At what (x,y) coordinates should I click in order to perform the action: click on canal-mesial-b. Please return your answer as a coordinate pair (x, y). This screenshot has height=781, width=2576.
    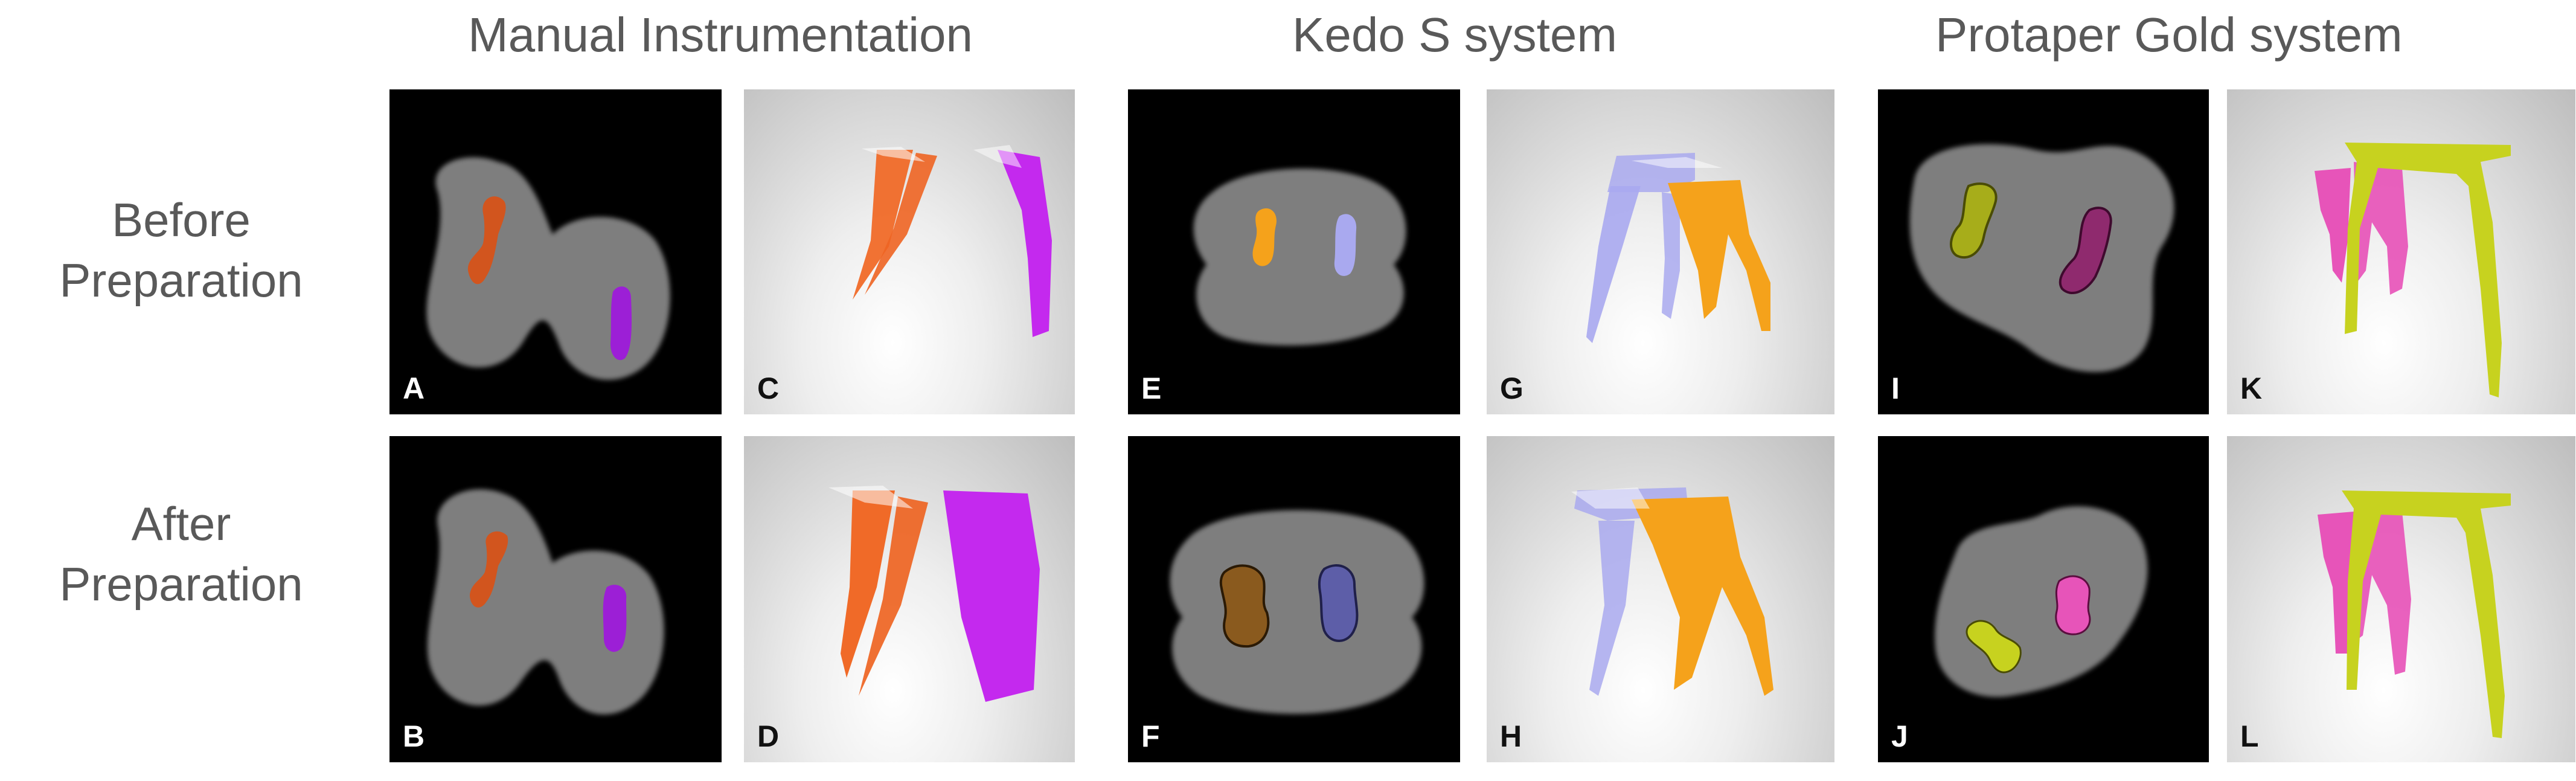
    Looking at the image, I should click on (489, 569).